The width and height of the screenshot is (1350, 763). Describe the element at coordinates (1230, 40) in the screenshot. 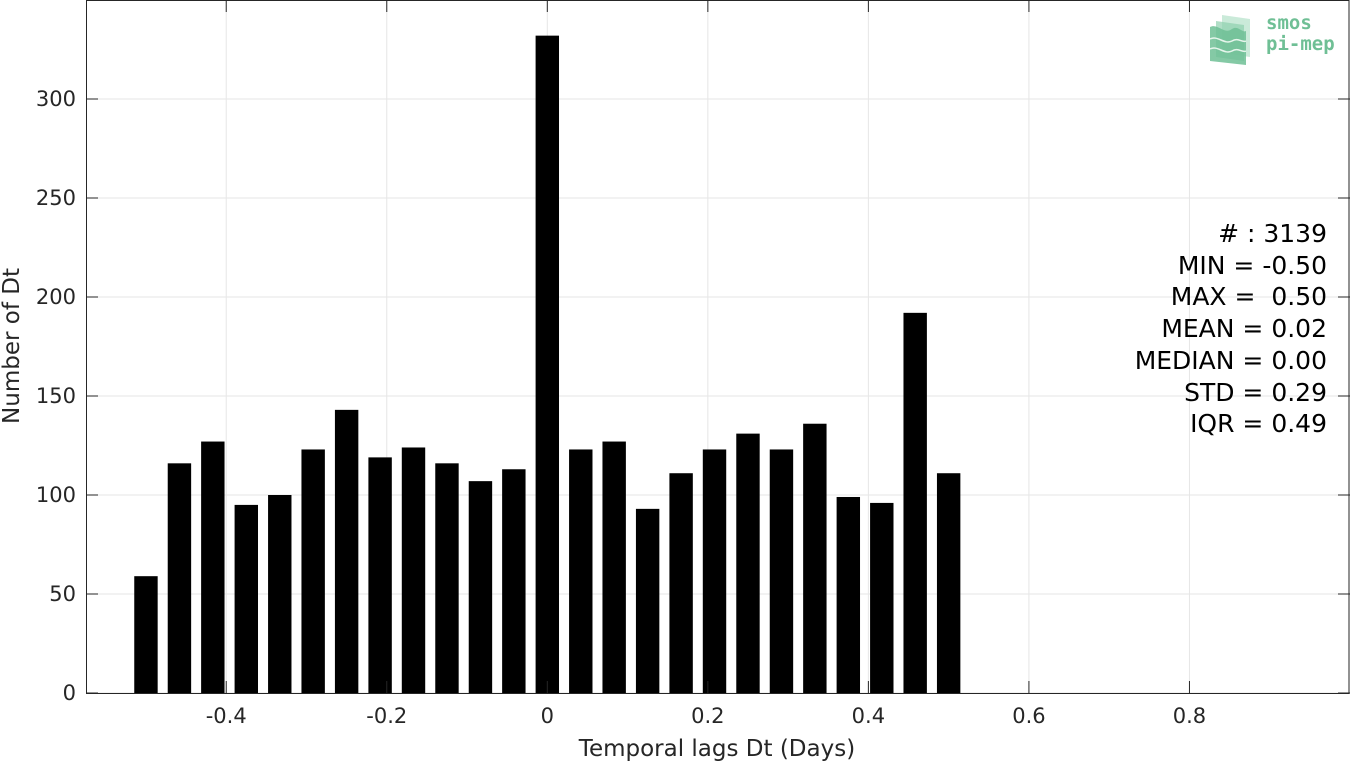

I see `logo-waves-icon` at that location.